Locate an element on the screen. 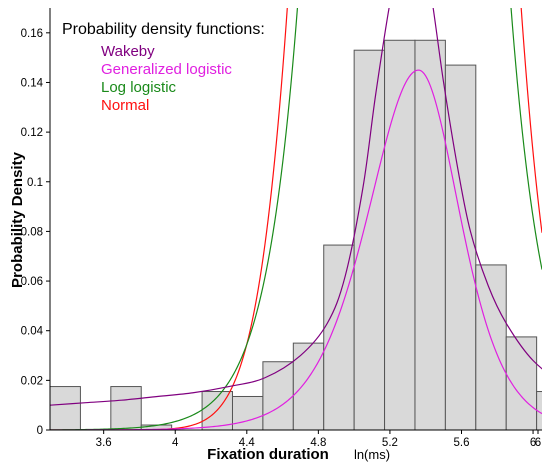 Image resolution: width=550 pixels, height=469 pixels. legend-entry-log-logistic: Log logistic is located at coordinates (139, 87).